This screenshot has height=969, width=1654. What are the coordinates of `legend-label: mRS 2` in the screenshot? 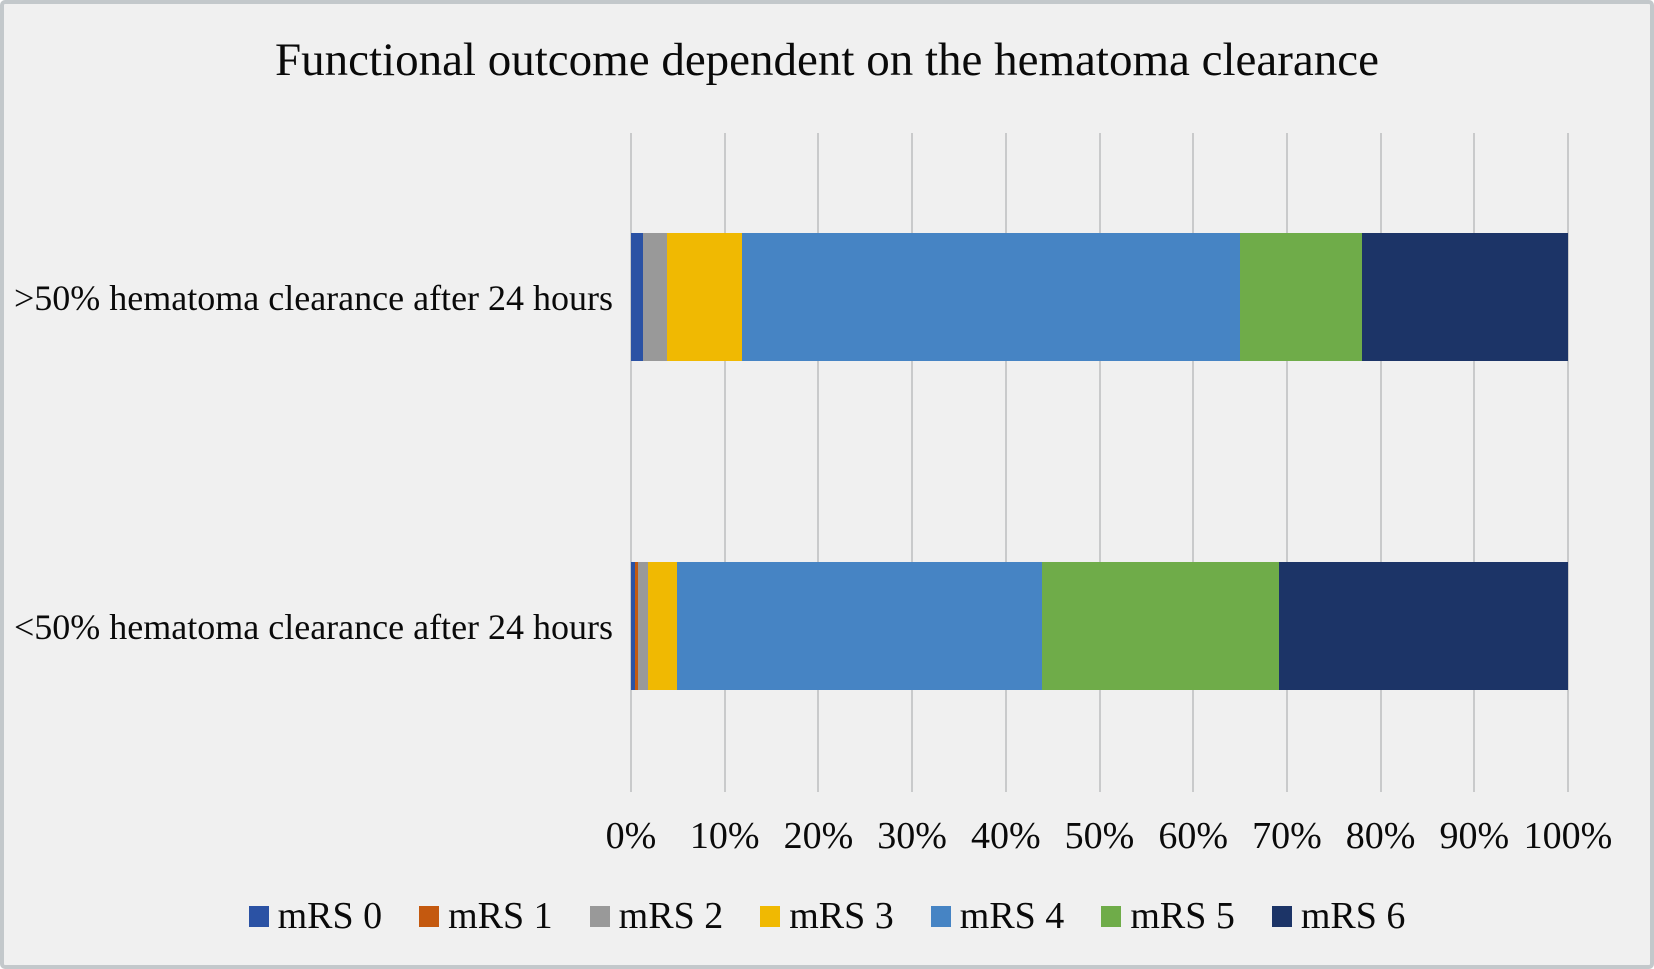 It's located at (671, 916).